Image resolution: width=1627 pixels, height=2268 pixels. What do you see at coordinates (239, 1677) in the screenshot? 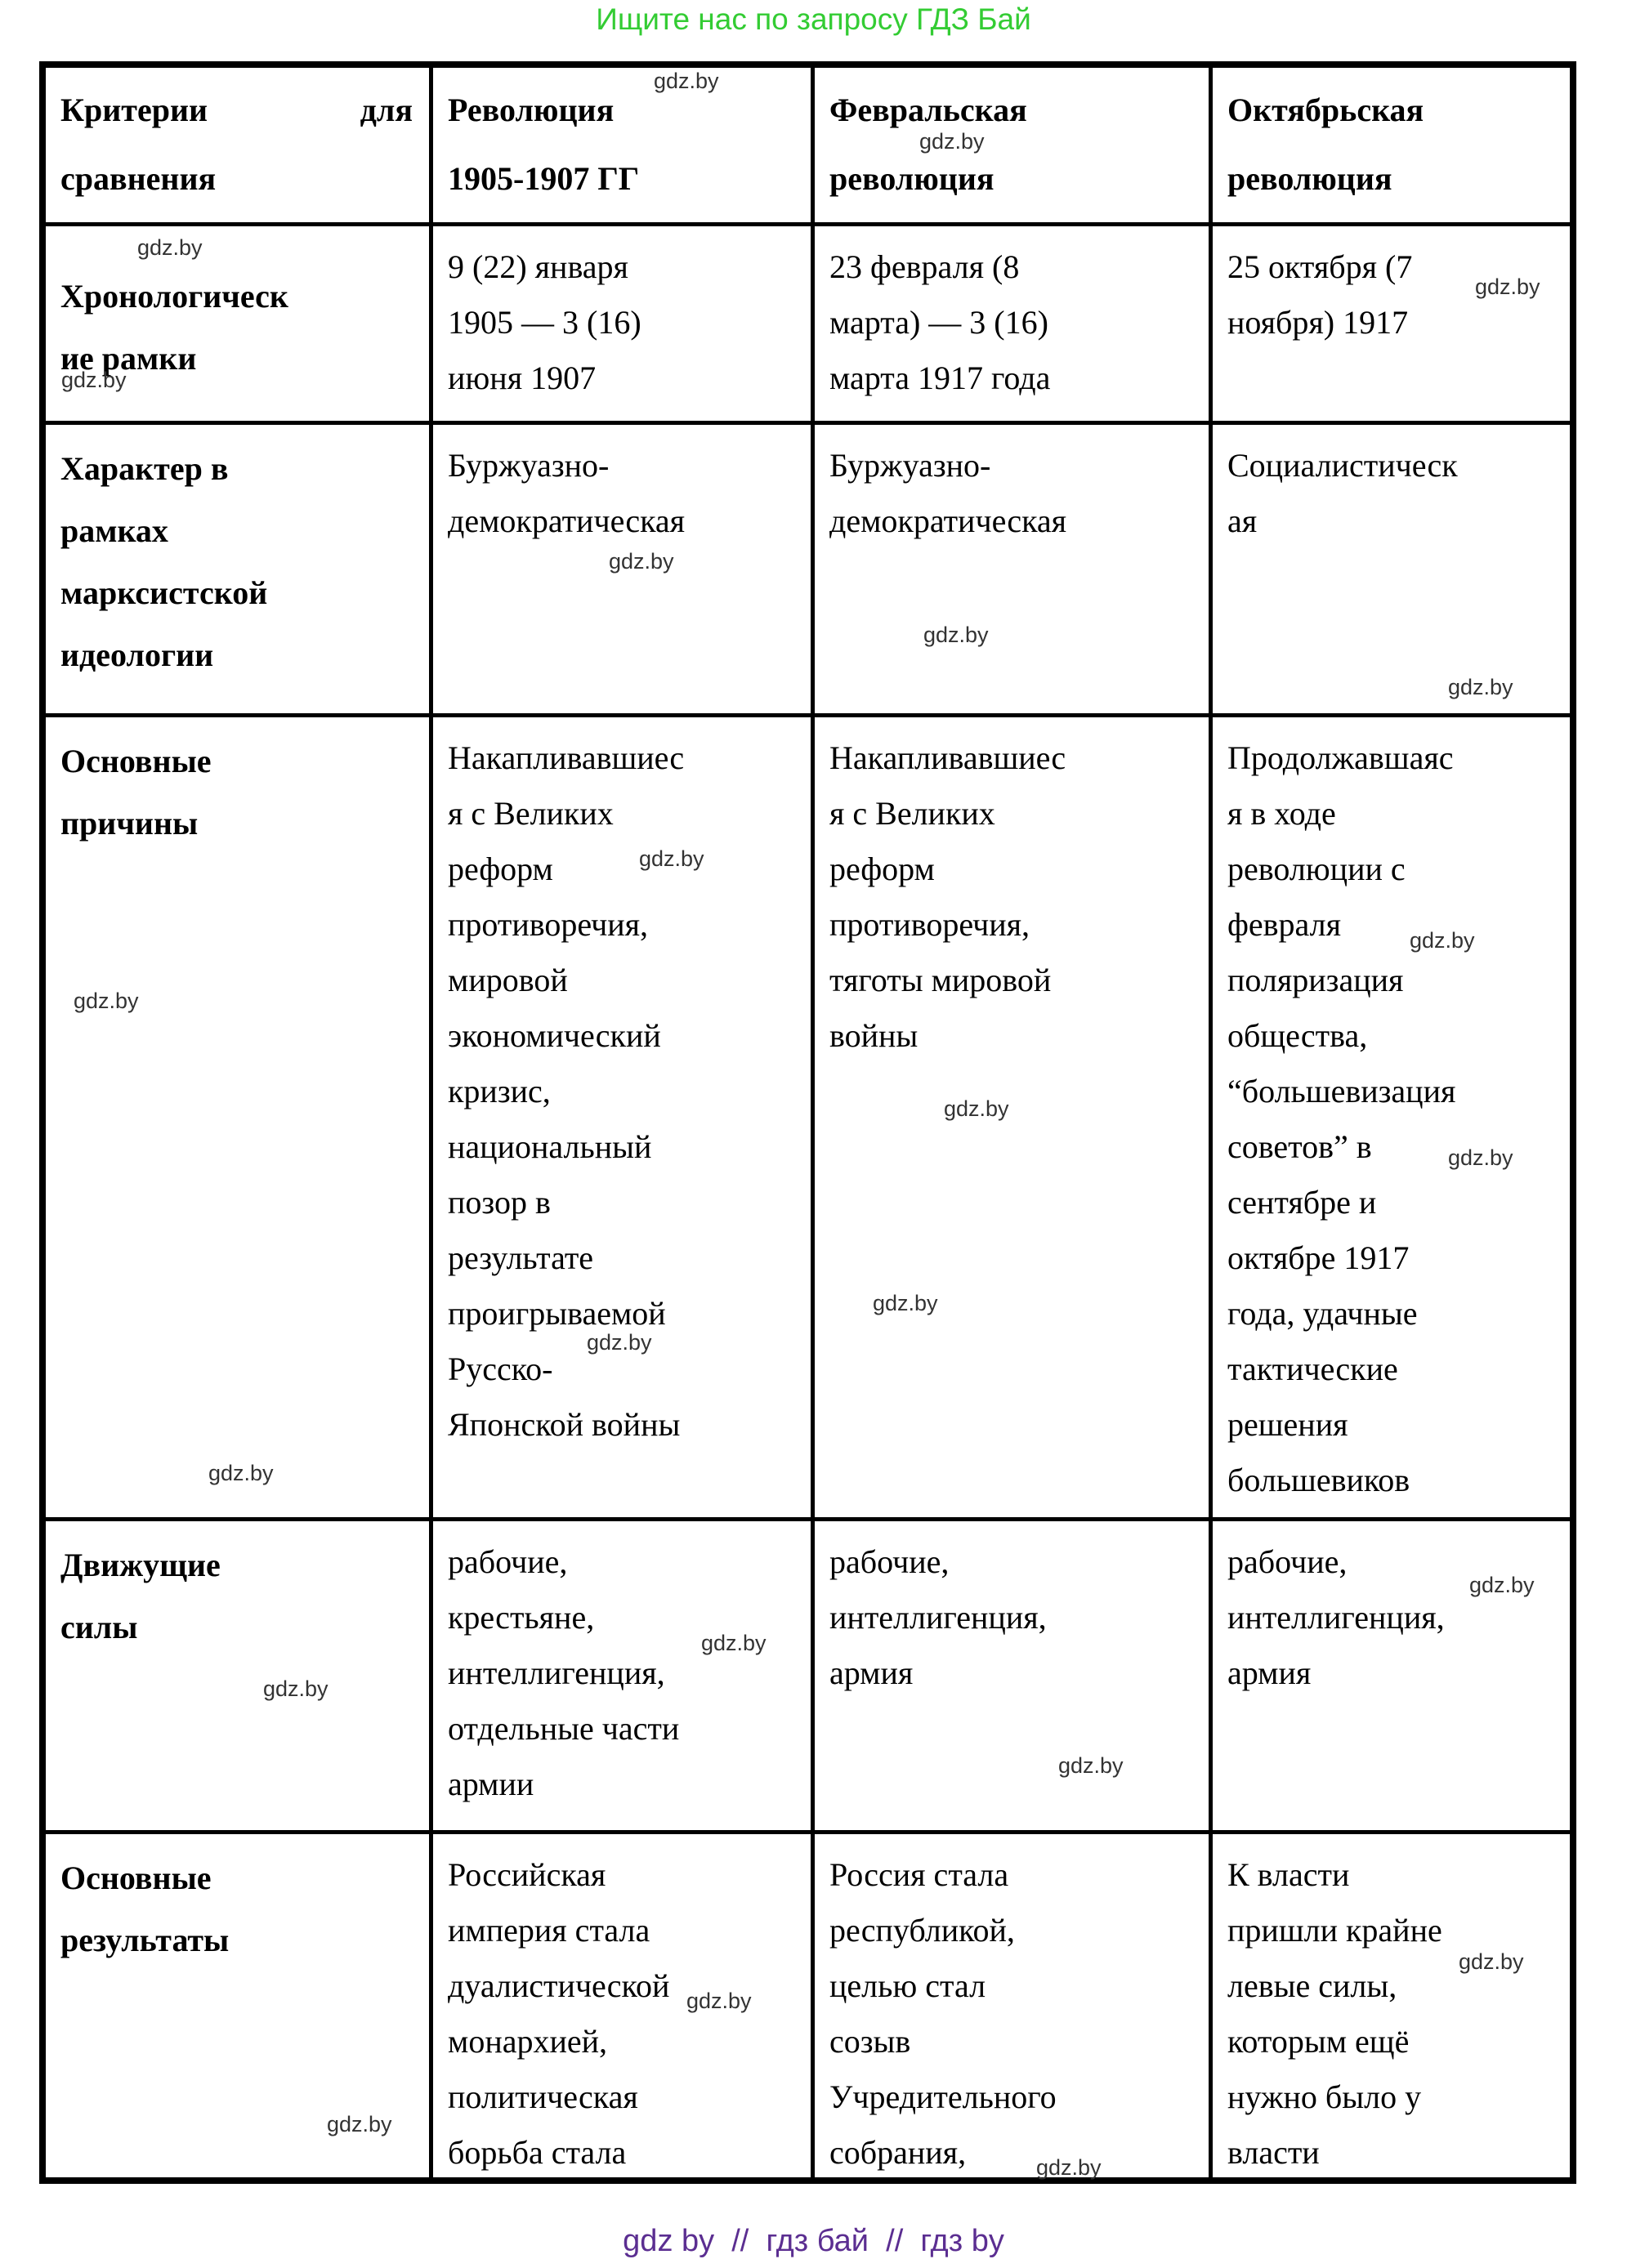
I see `row-label-forces: Движущие силы` at bounding box center [239, 1677].